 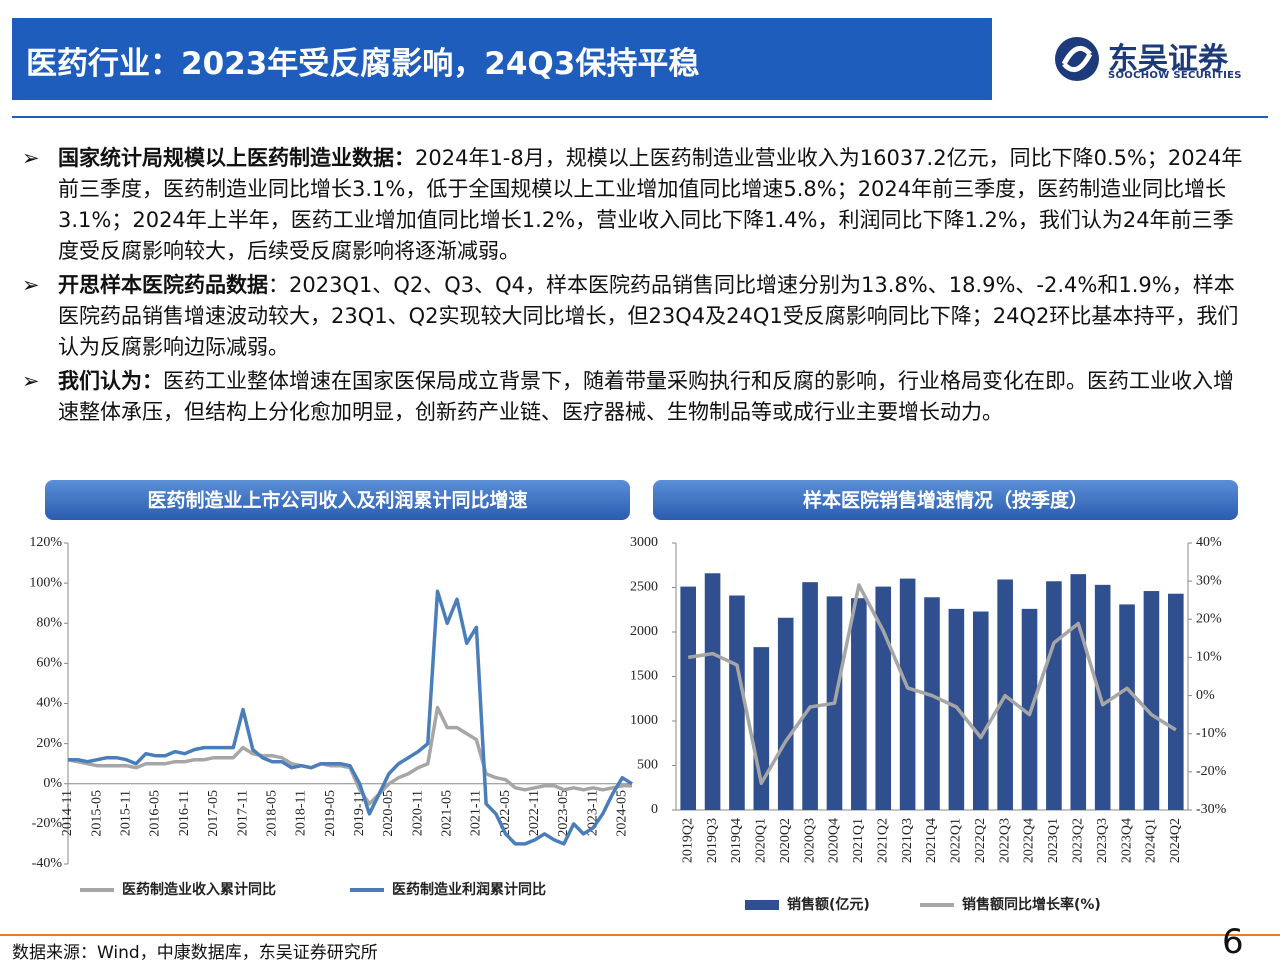 I want to click on x-tick-label: 2021Q2, so click(x=882, y=840).